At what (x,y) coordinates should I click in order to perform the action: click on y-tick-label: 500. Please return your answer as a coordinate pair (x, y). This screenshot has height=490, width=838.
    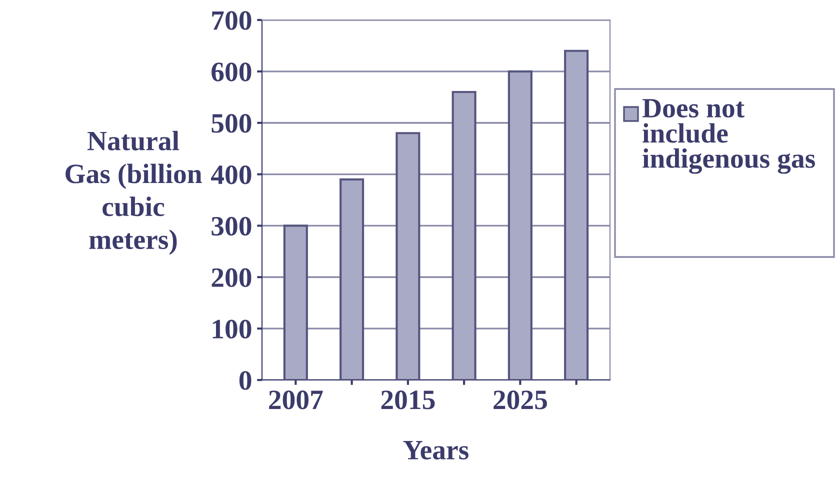
    Looking at the image, I should click on (232, 123).